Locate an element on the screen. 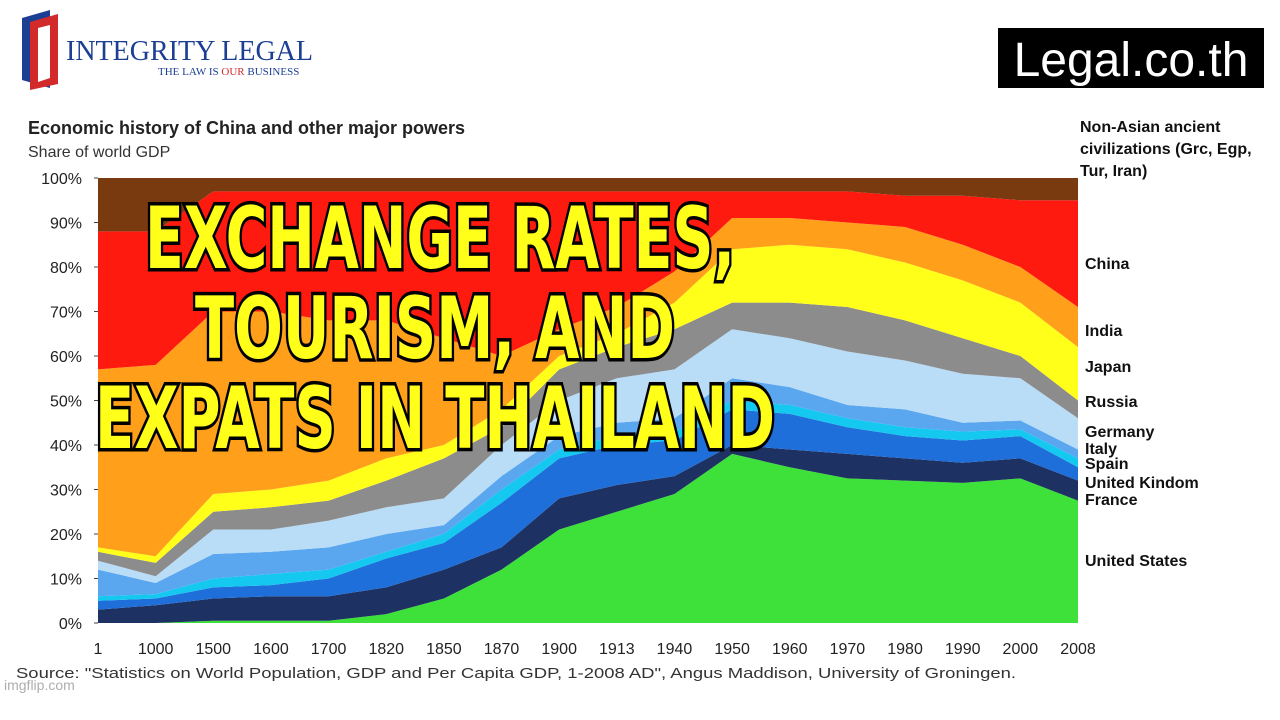 The height and width of the screenshot is (720, 1280). x-tick-label: 2000 is located at coordinates (1021, 649).